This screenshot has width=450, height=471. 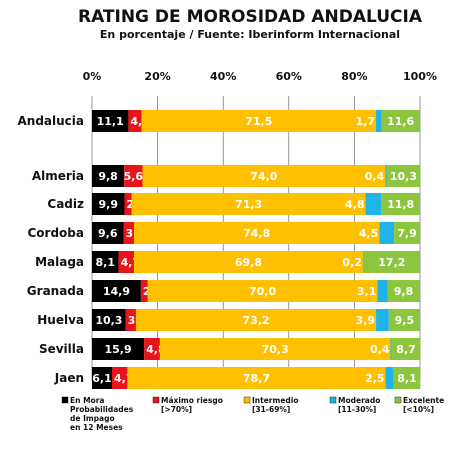 What do you see at coordinates (357, 409) in the screenshot?
I see `legend-label-moderado: [11-30%]` at bounding box center [357, 409].